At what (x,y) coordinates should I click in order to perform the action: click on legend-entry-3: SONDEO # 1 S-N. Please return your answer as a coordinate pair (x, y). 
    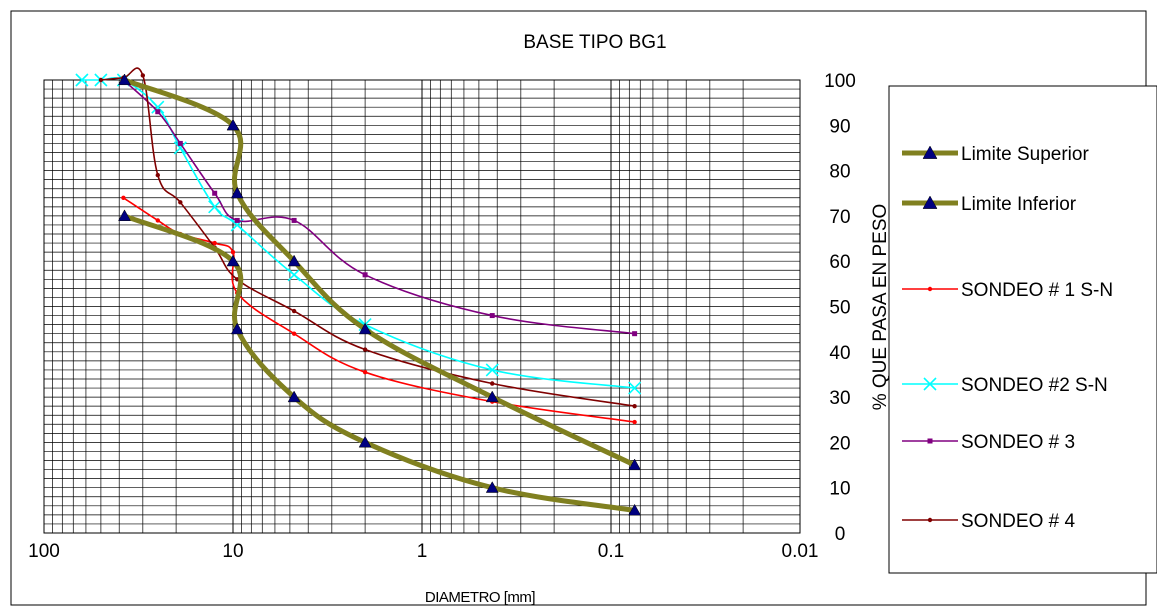
    Looking at the image, I should click on (1007, 290).